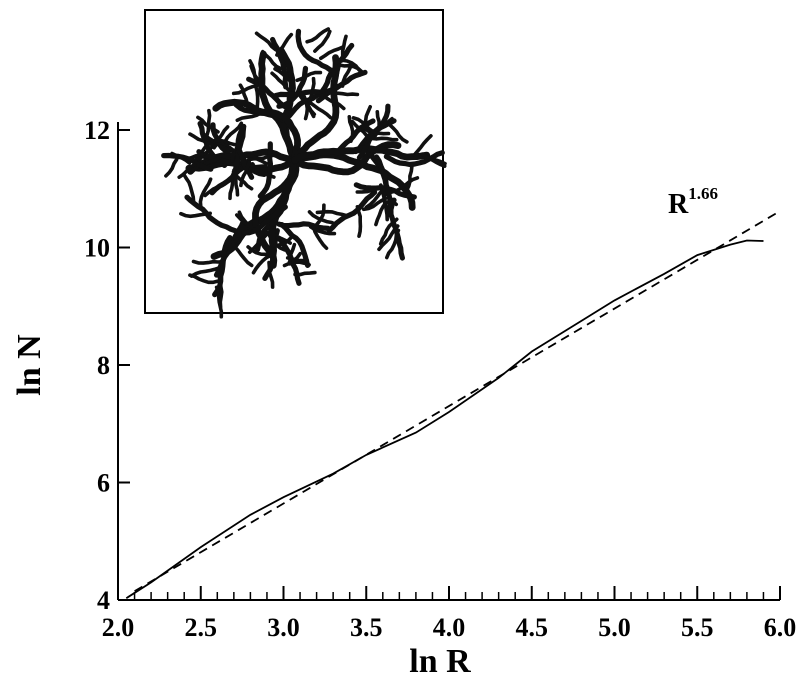 The width and height of the screenshot is (799, 685). Describe the element at coordinates (532, 627) in the screenshot. I see `x-tick-label: 4.5` at that location.